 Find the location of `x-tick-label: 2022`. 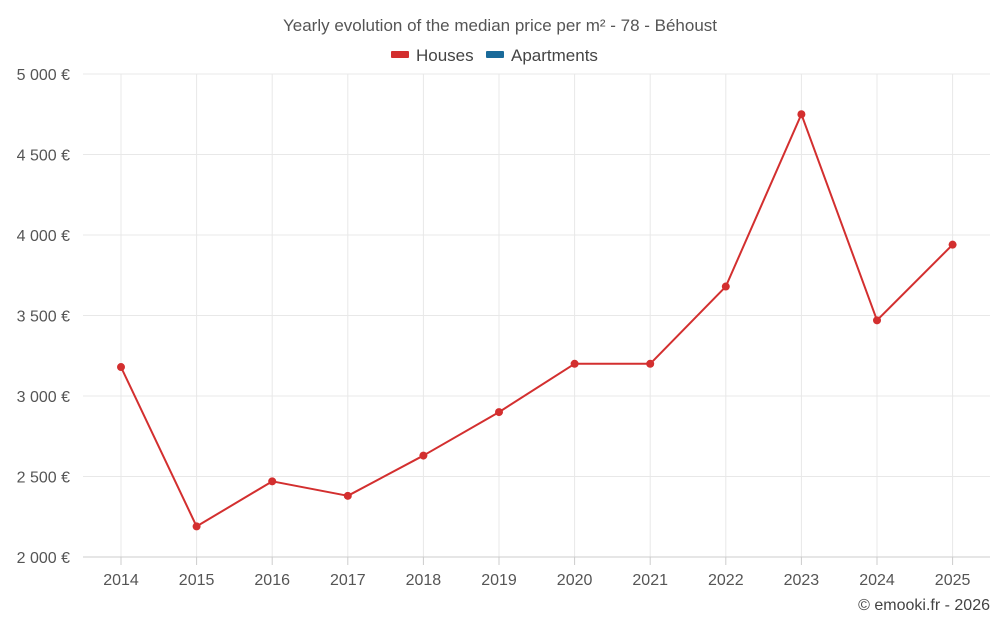

x-tick-label: 2022 is located at coordinates (726, 580).